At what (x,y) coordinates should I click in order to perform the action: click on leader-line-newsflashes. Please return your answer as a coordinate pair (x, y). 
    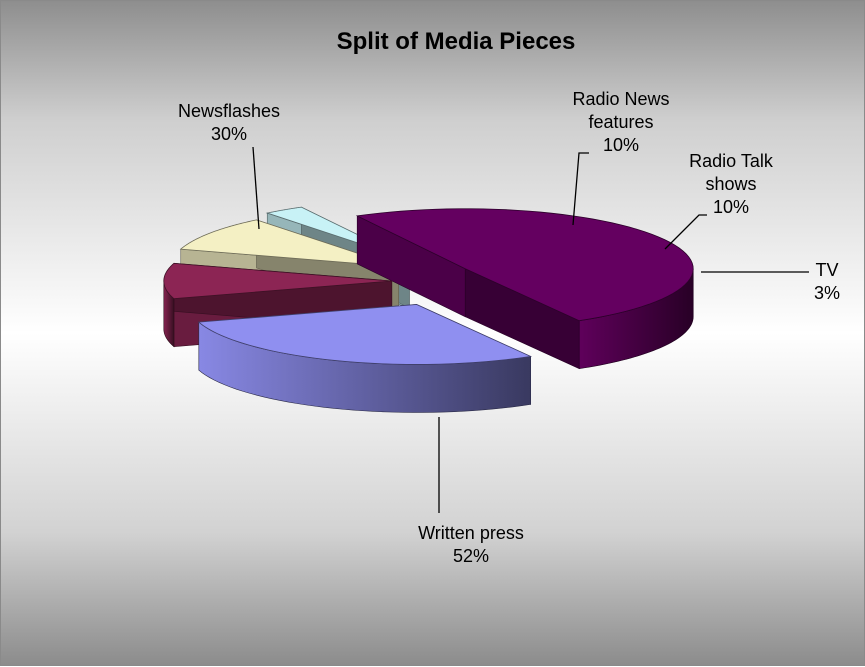
    Looking at the image, I should click on (256, 188).